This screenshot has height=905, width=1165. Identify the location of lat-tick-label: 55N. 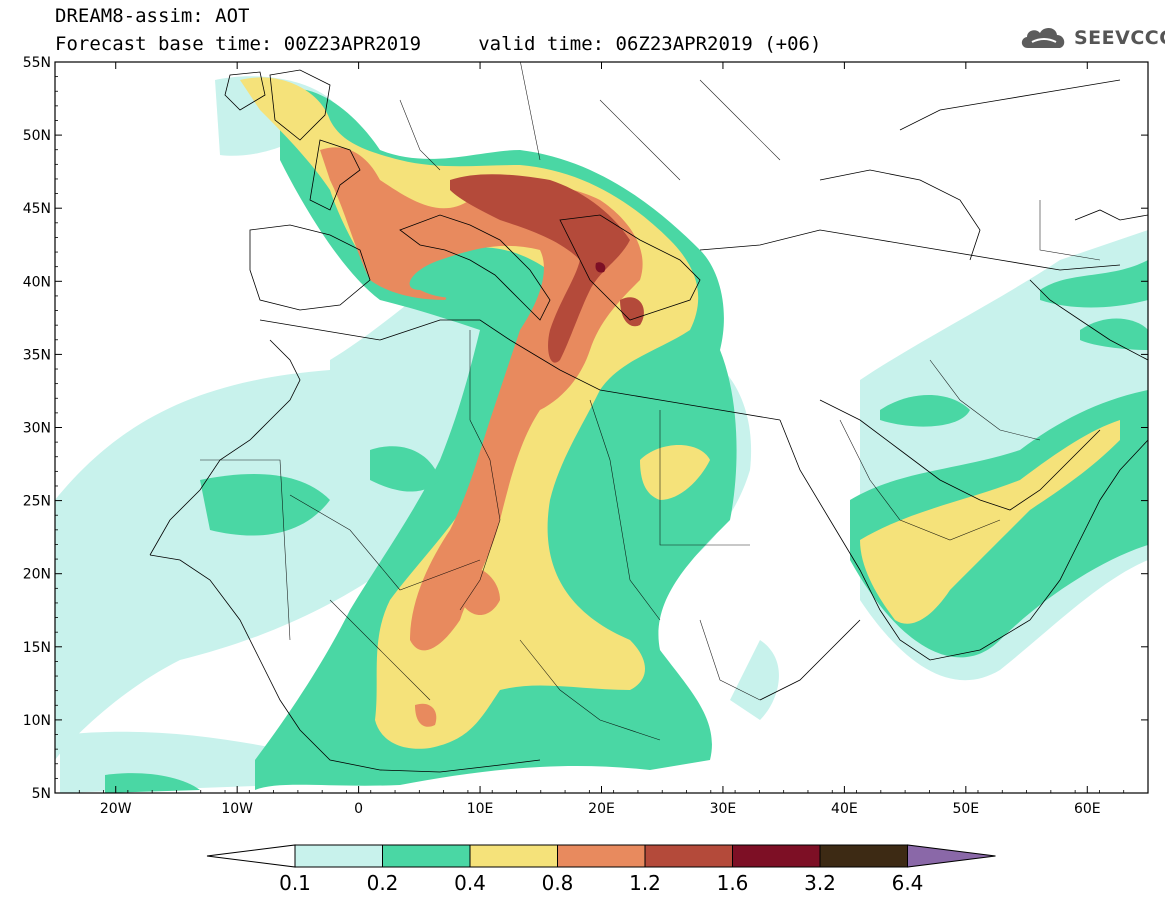
(37, 63).